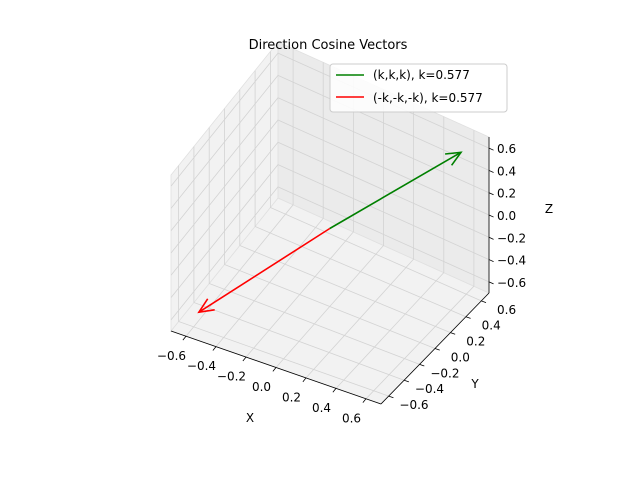 This screenshot has height=480, width=640. What do you see at coordinates (511, 261) in the screenshot?
I see `z-tick-label-1: −0.4` at bounding box center [511, 261].